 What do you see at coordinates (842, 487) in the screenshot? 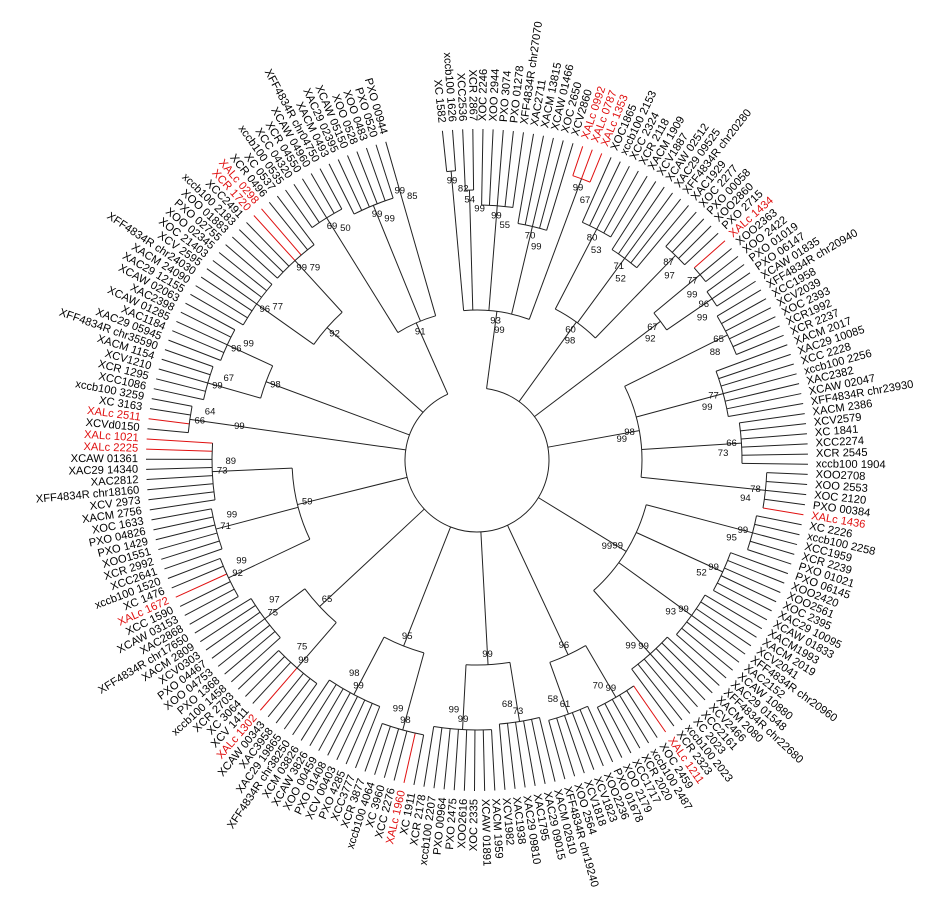
I see `leaf-label: XOO 2553` at bounding box center [842, 487].